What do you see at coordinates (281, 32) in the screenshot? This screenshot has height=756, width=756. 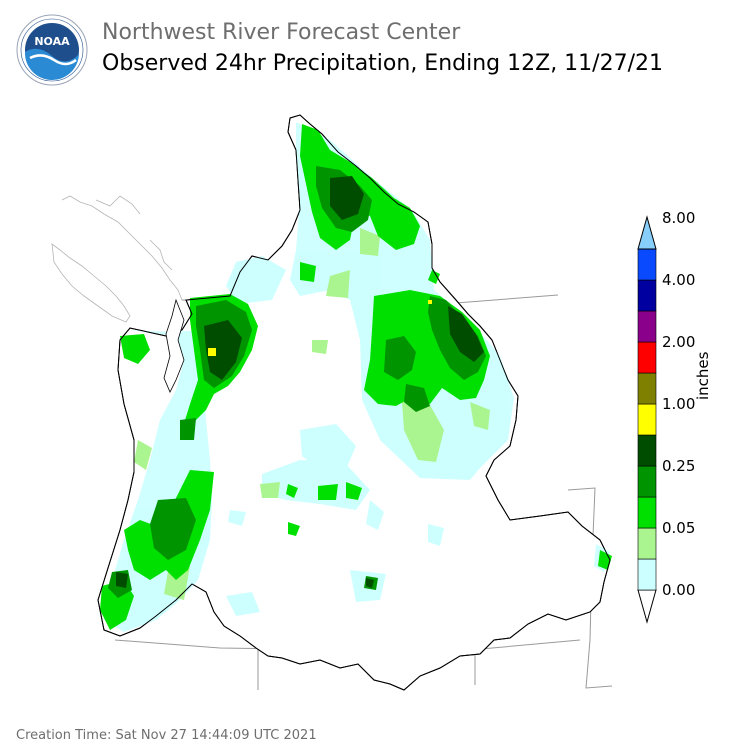 I see `agency-name: Northwest River Forecast Center` at bounding box center [281, 32].